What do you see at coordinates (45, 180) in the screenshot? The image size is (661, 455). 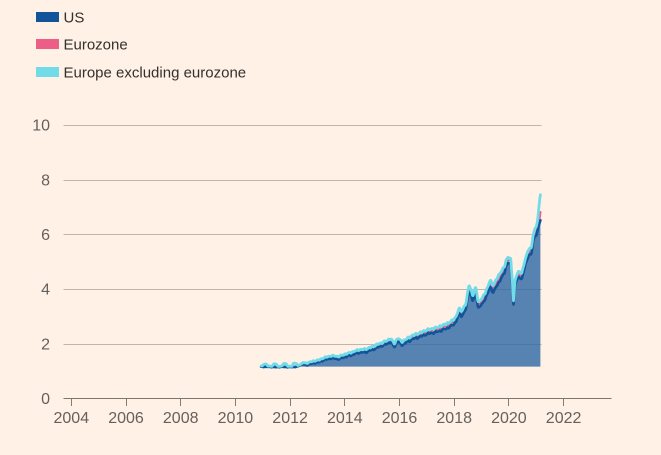 I see `svg-text: 8` at bounding box center [45, 180].